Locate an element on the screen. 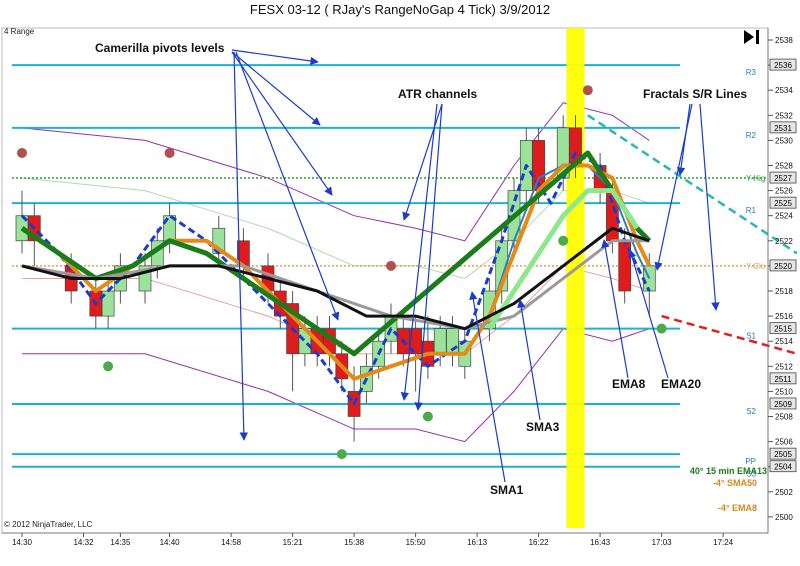 The height and width of the screenshot is (566, 800). x-tick-label: 14:30 is located at coordinates (22, 542).